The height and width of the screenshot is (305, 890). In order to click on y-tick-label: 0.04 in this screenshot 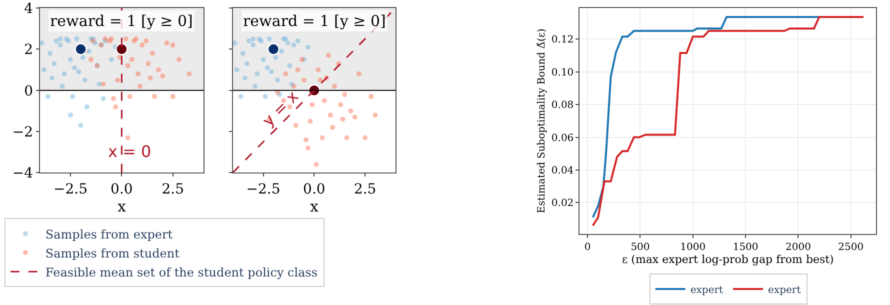, I will do `click(562, 170)`.